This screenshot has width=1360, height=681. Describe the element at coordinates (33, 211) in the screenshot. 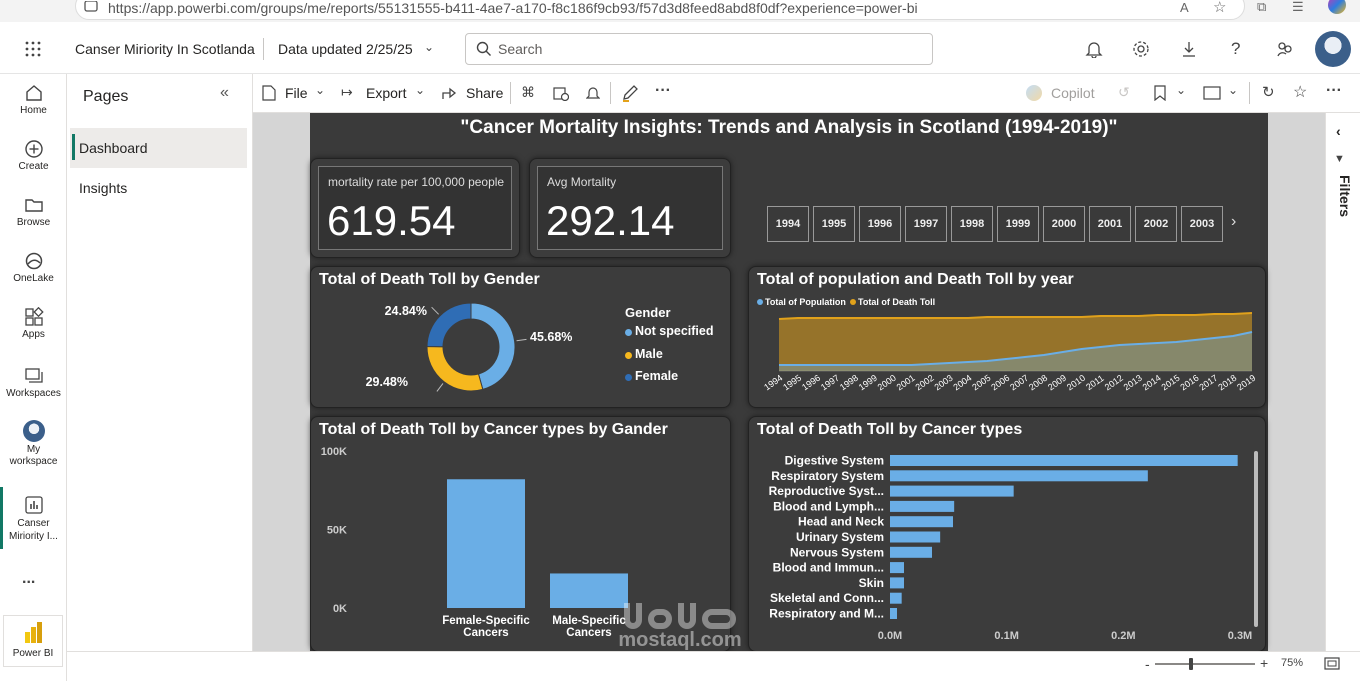

I see `rail-browse: Browse` at that location.